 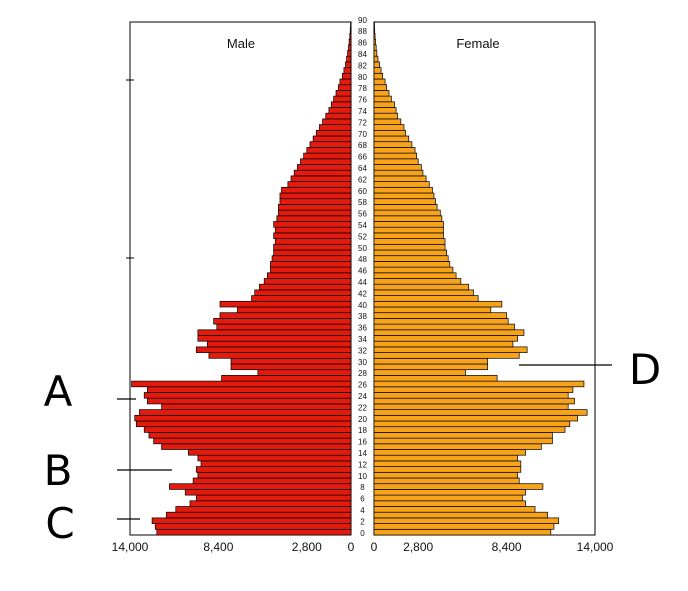 I want to click on age-tick-56: 56, so click(x=362, y=214).